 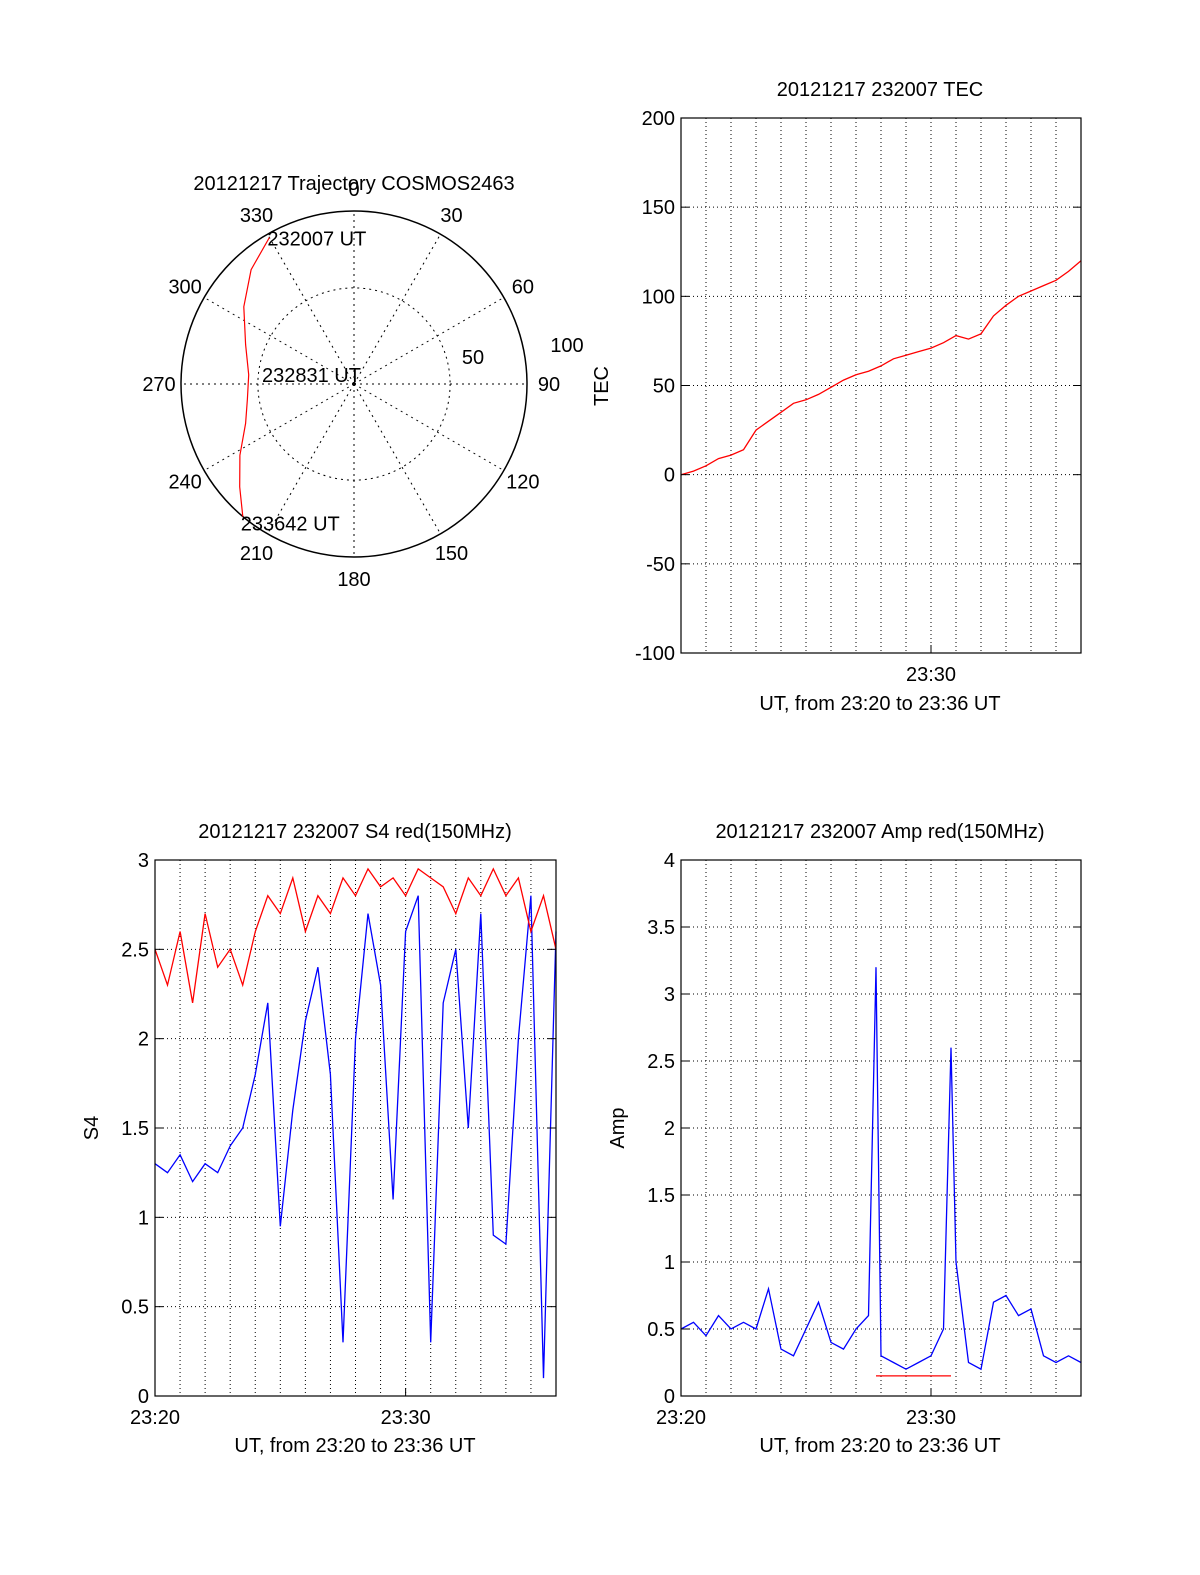 I want to click on polar-grid, so click(x=354, y=384).